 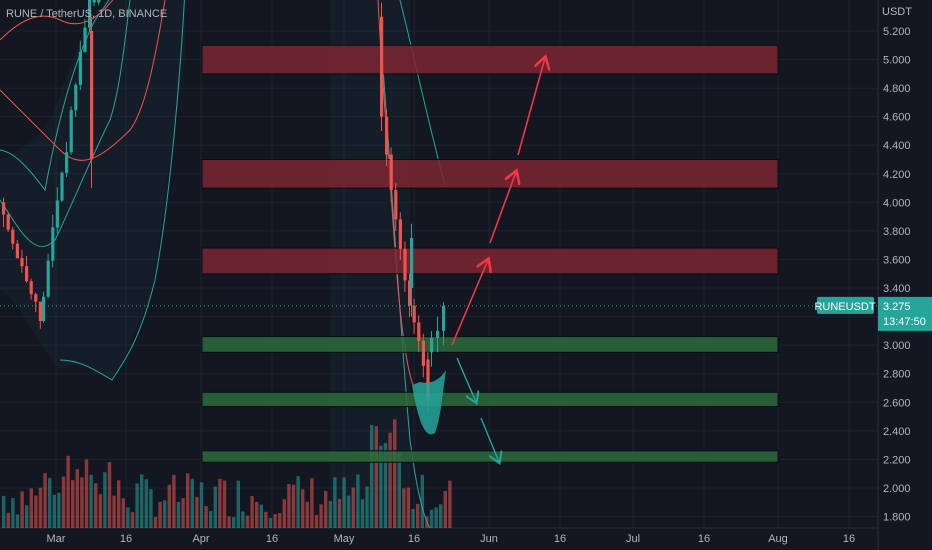 I want to click on y-tick-label: 4.800, so click(x=897, y=89).